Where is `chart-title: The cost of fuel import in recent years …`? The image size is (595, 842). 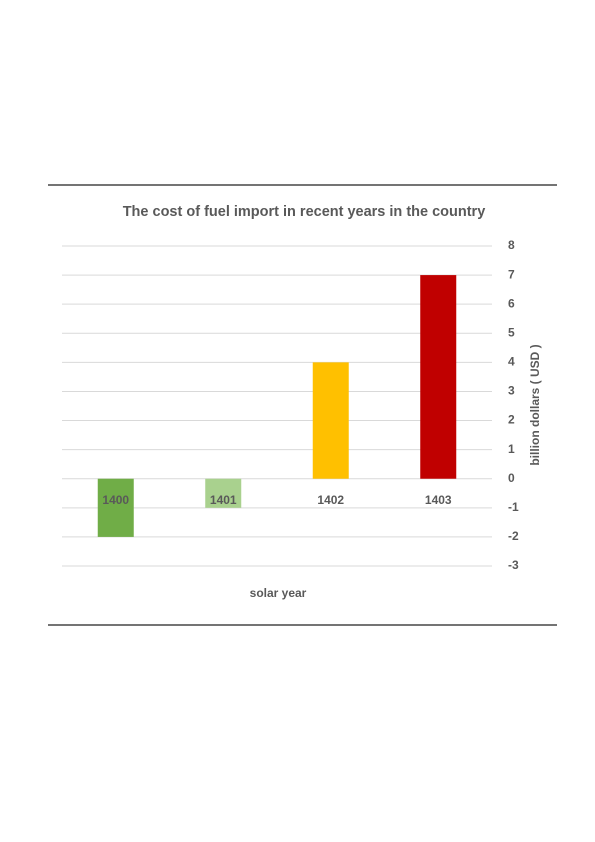
chart-title: The cost of fuel import in recent years … is located at coordinates (304, 212).